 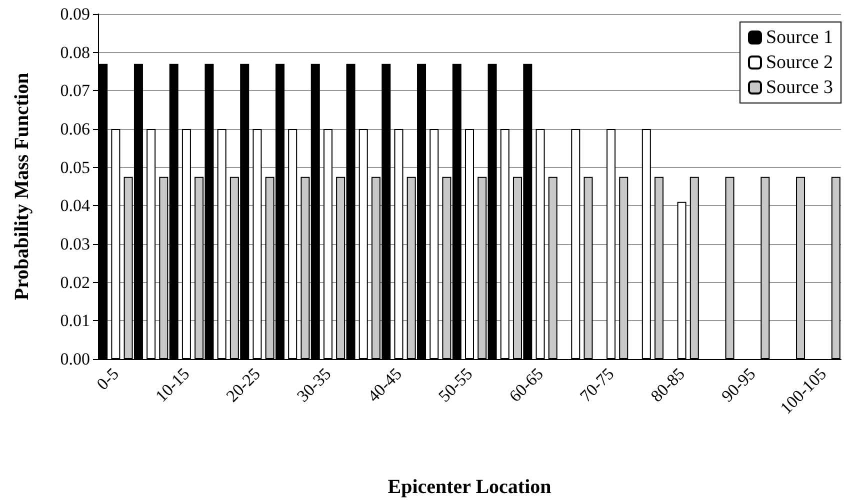 What do you see at coordinates (75, 244) in the screenshot?
I see `y-tick-label: 0.03` at bounding box center [75, 244].